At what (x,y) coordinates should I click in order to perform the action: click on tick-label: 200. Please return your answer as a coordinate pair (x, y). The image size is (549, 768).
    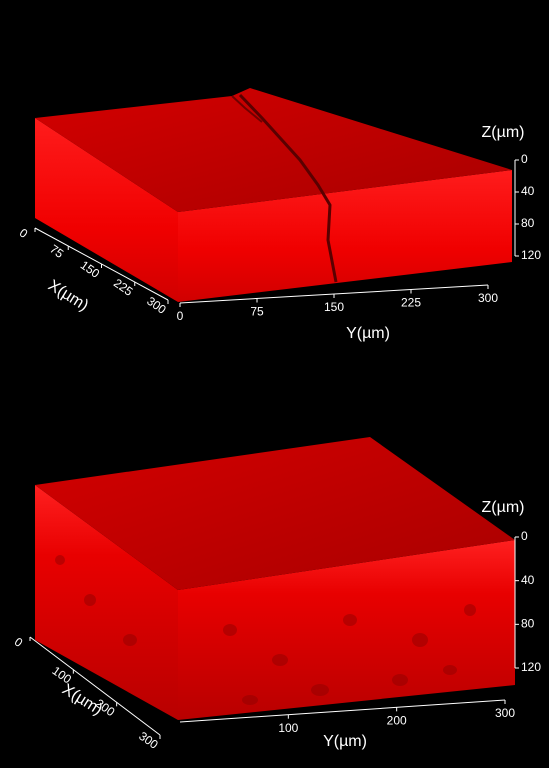
    Looking at the image, I should click on (397, 721).